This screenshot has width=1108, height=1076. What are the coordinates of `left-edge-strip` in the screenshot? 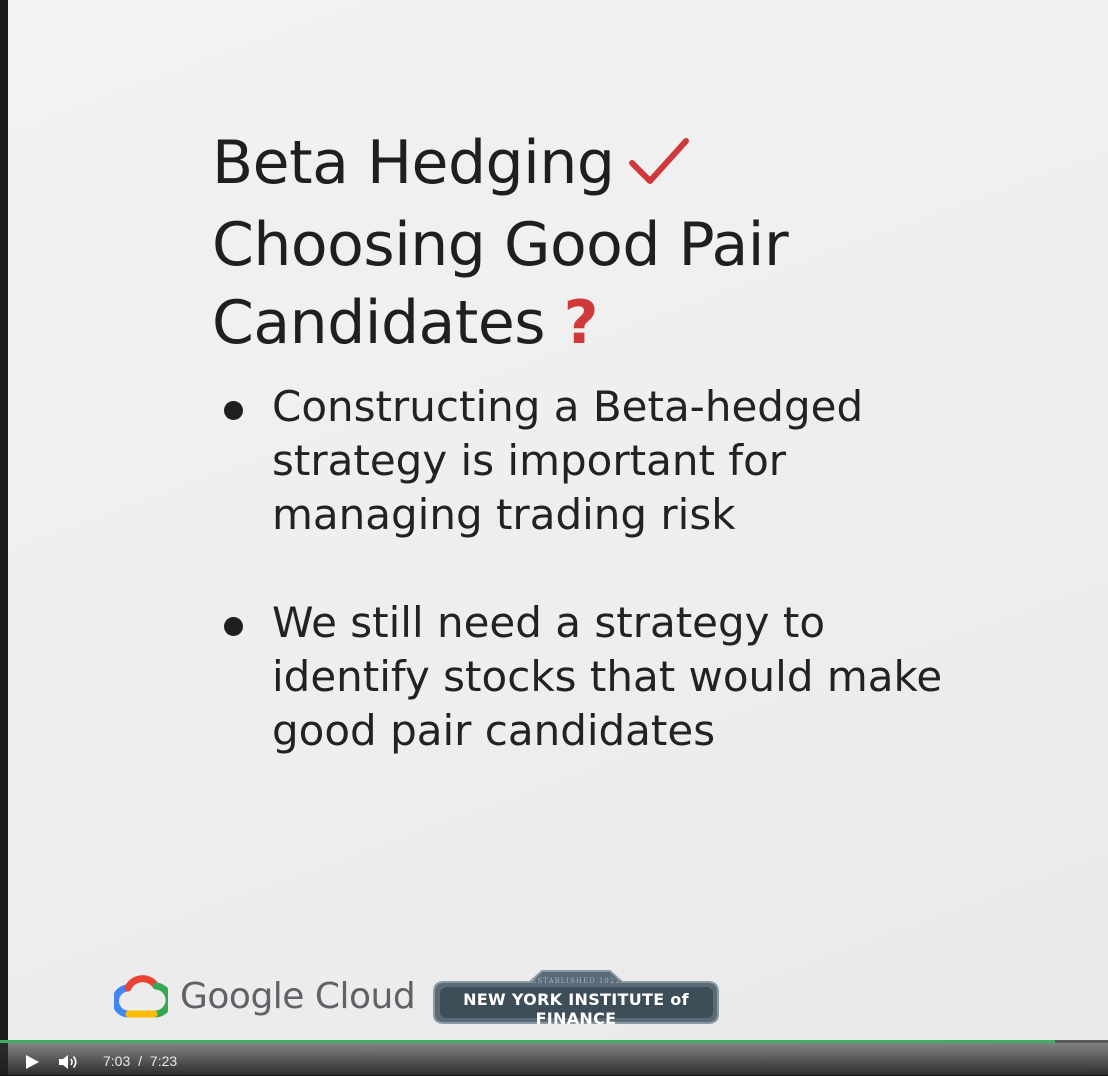 It's located at (4, 537).